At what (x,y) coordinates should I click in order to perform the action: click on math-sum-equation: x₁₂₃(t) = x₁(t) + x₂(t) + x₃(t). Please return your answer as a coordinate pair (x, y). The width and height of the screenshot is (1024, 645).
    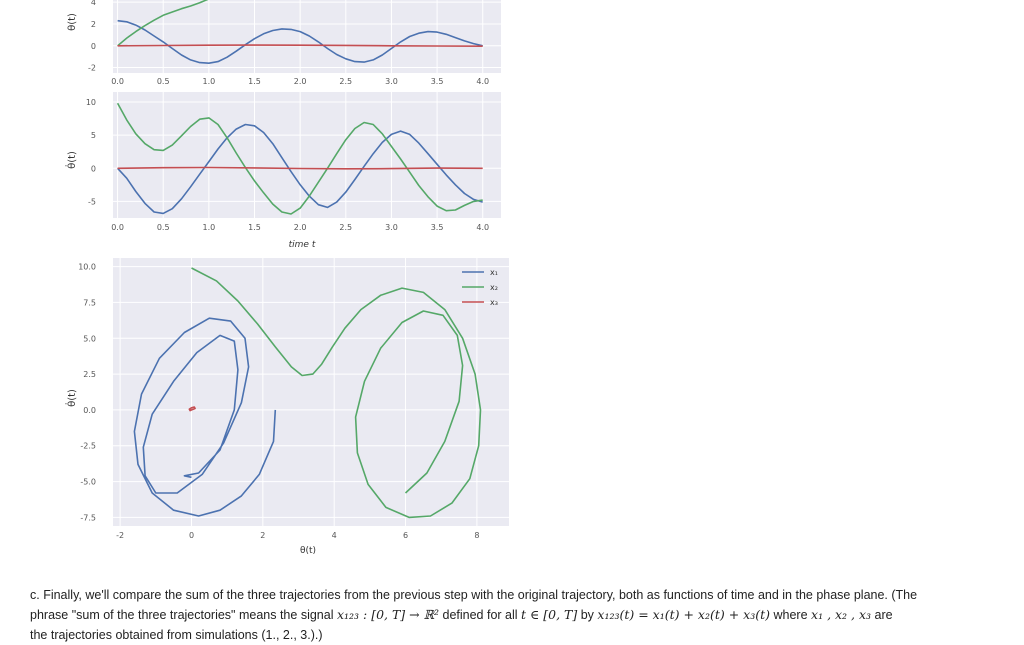
    Looking at the image, I should click on (684, 614).